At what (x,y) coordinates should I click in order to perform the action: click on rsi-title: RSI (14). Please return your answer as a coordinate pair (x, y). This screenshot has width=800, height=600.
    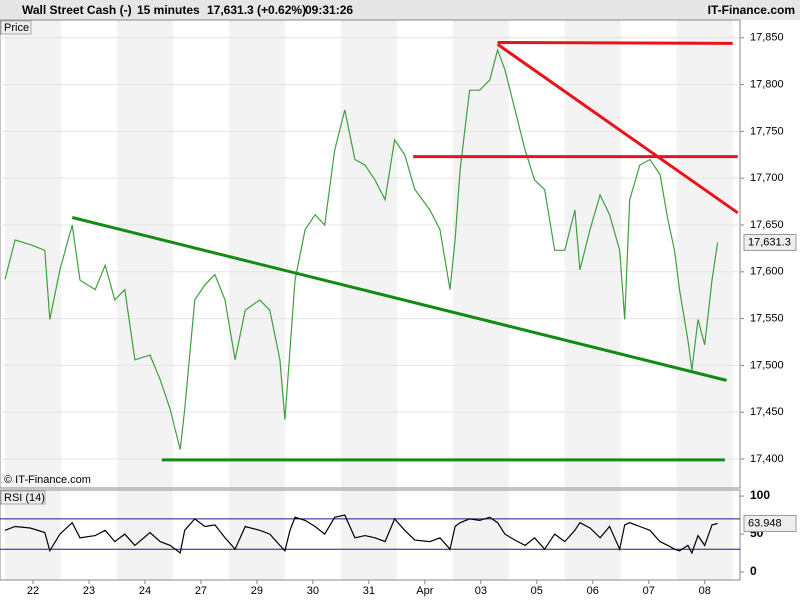
    Looking at the image, I should click on (24, 498).